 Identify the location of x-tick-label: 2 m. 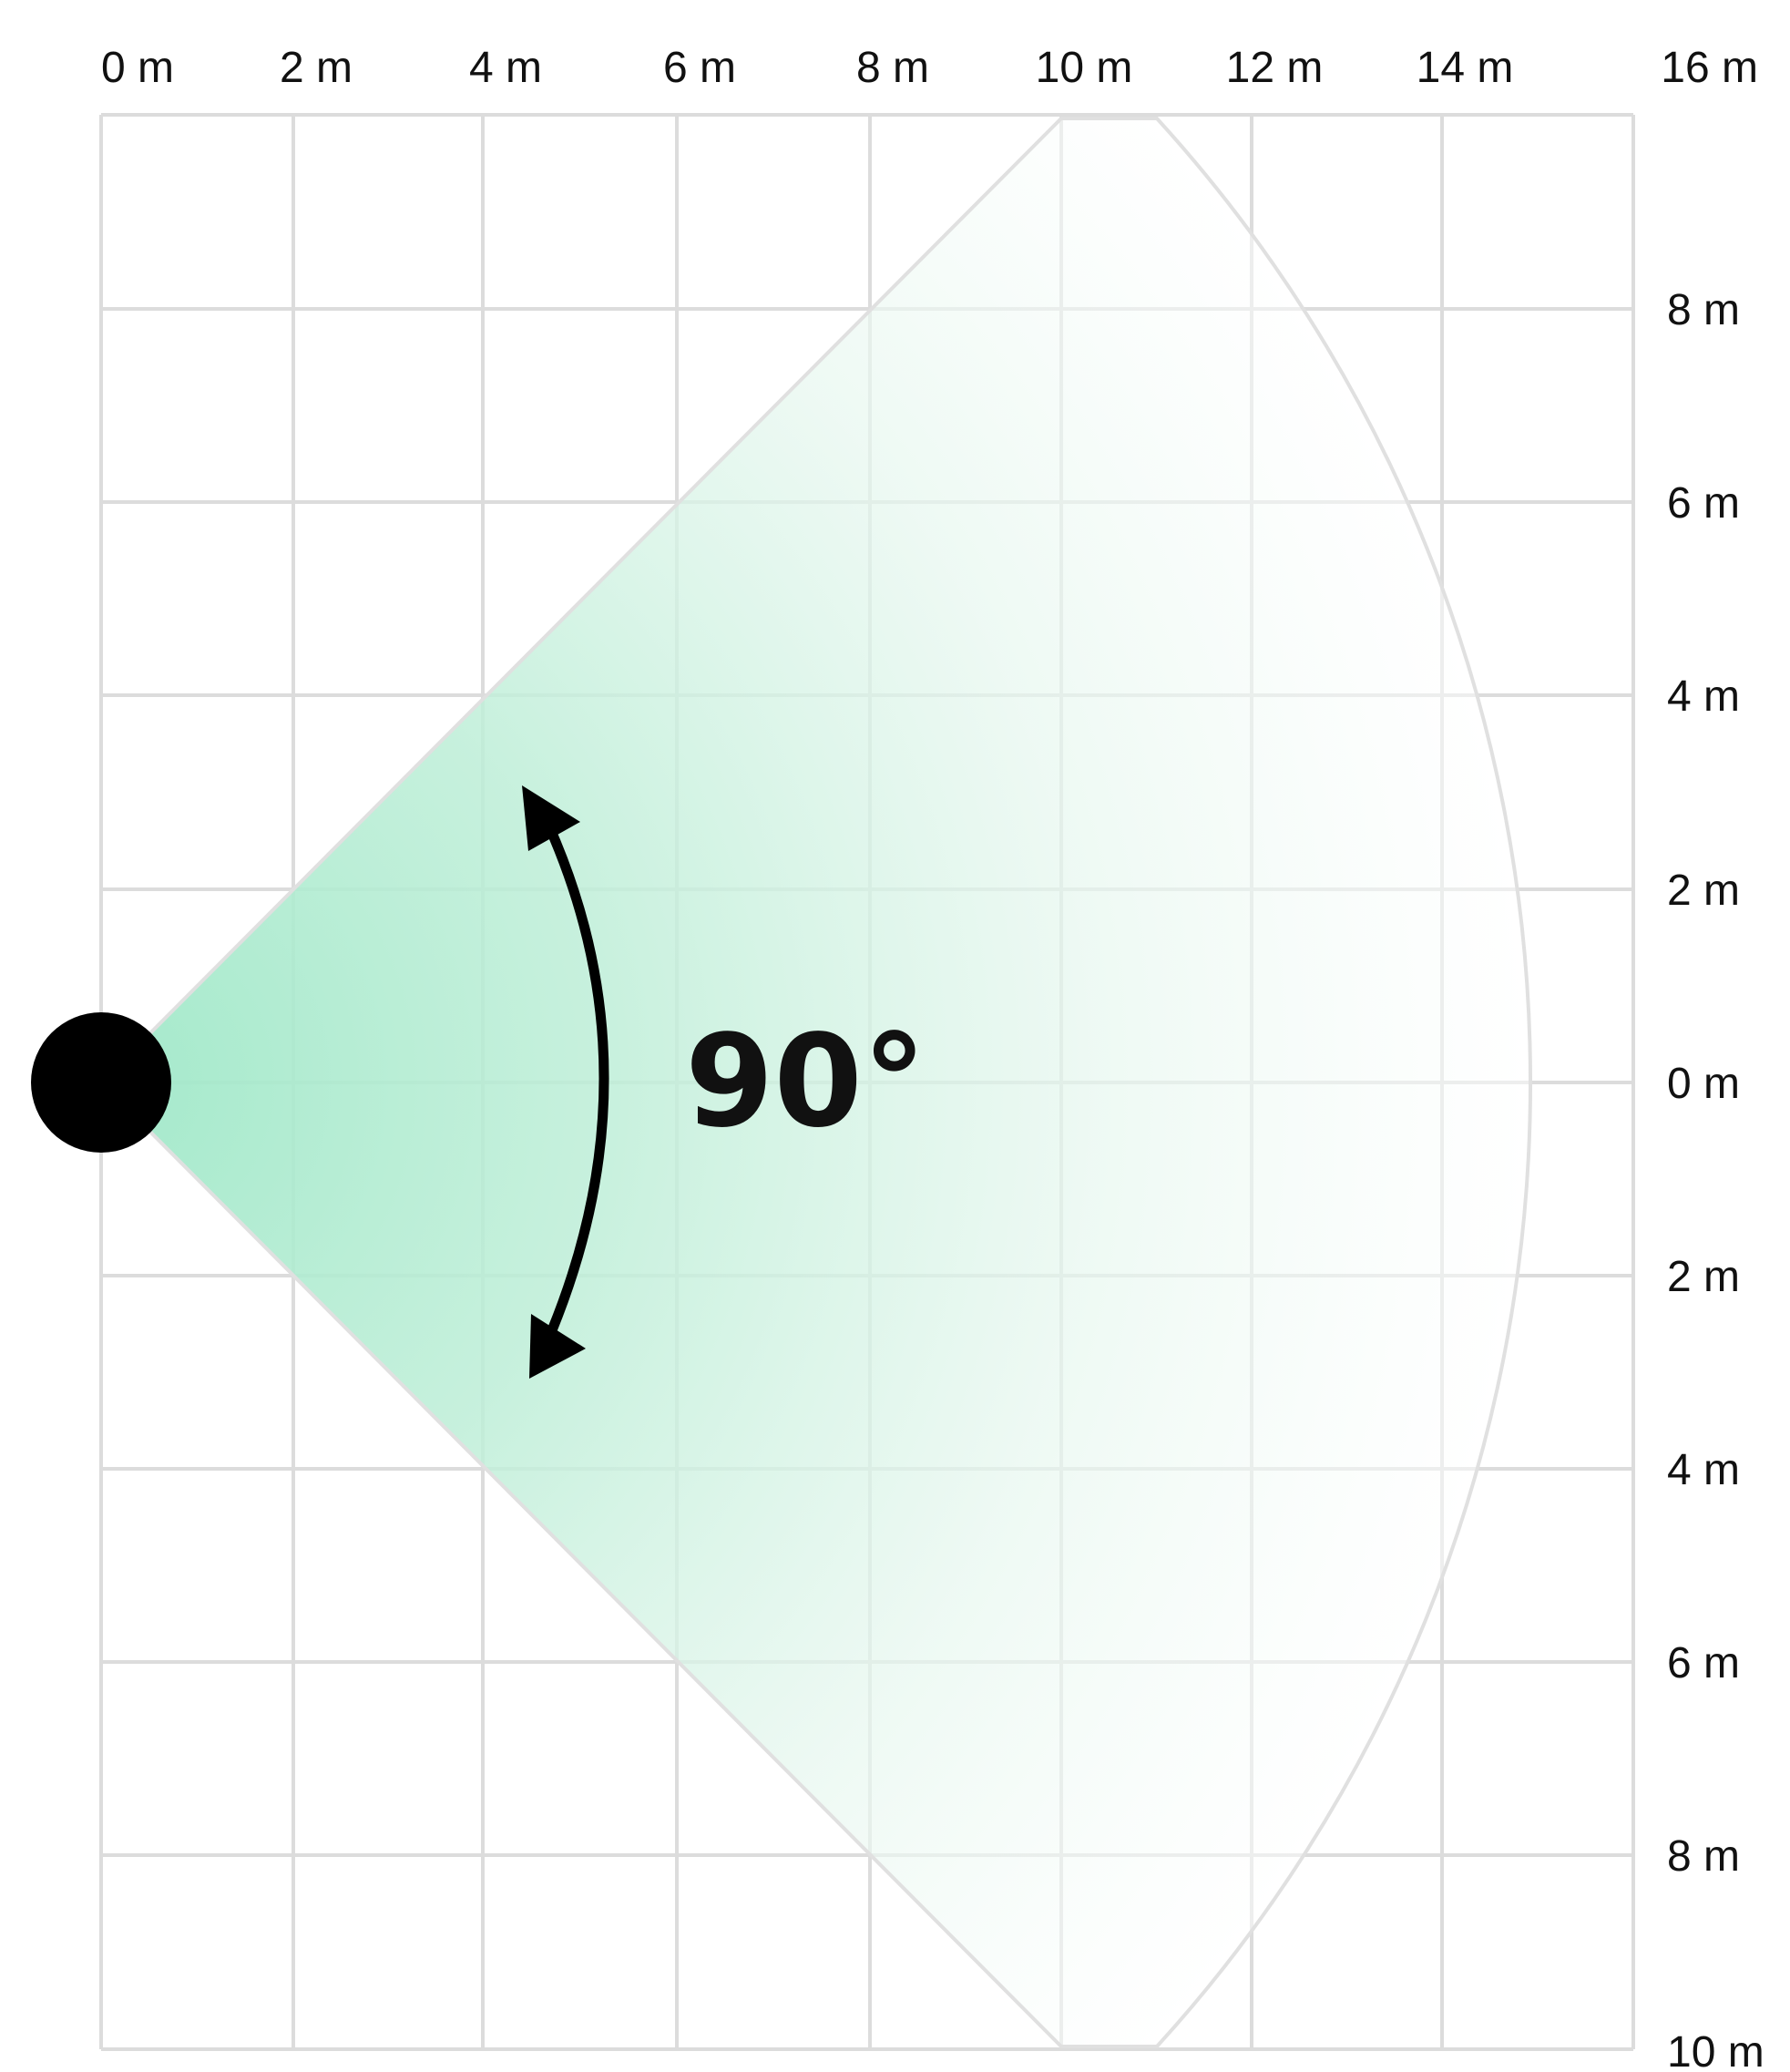
(316, 68).